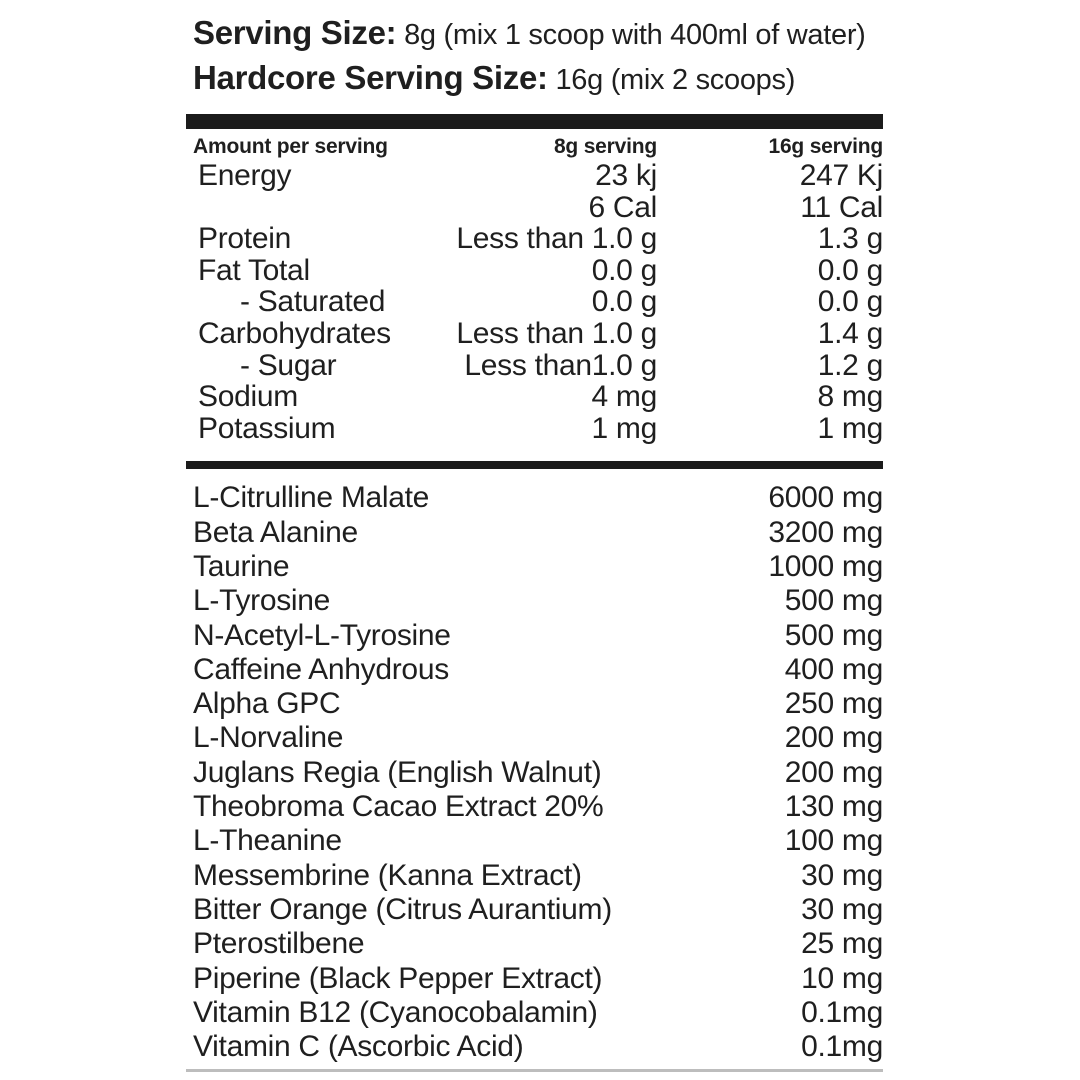 Image resolution: width=1080 pixels, height=1080 pixels. What do you see at coordinates (313, 302) in the screenshot?
I see `nutrition-row-label: - Saturated` at bounding box center [313, 302].